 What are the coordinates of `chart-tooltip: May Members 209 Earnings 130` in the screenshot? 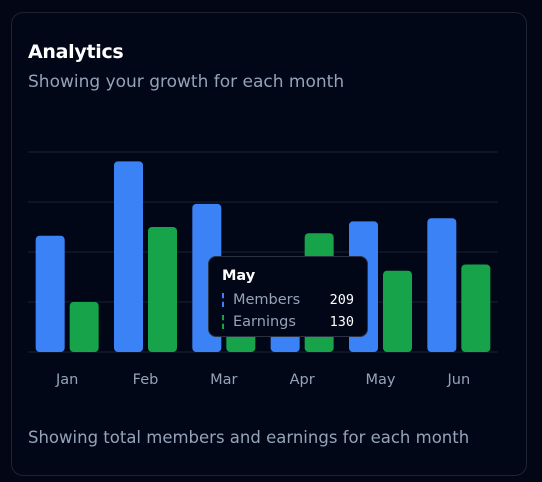 It's located at (288, 296).